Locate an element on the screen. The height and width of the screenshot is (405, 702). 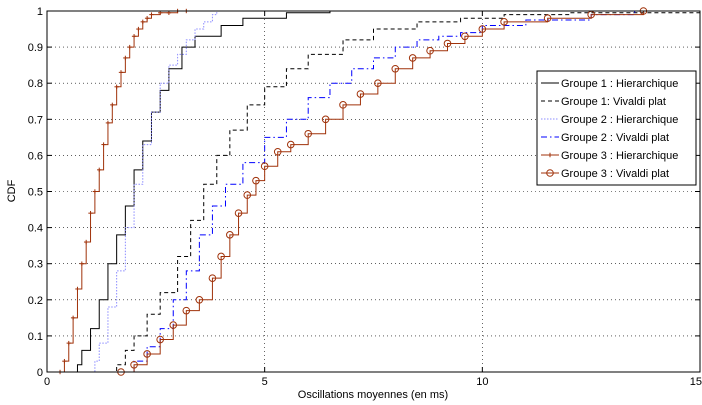
x-tick-label: 15 is located at coordinates (696, 382).